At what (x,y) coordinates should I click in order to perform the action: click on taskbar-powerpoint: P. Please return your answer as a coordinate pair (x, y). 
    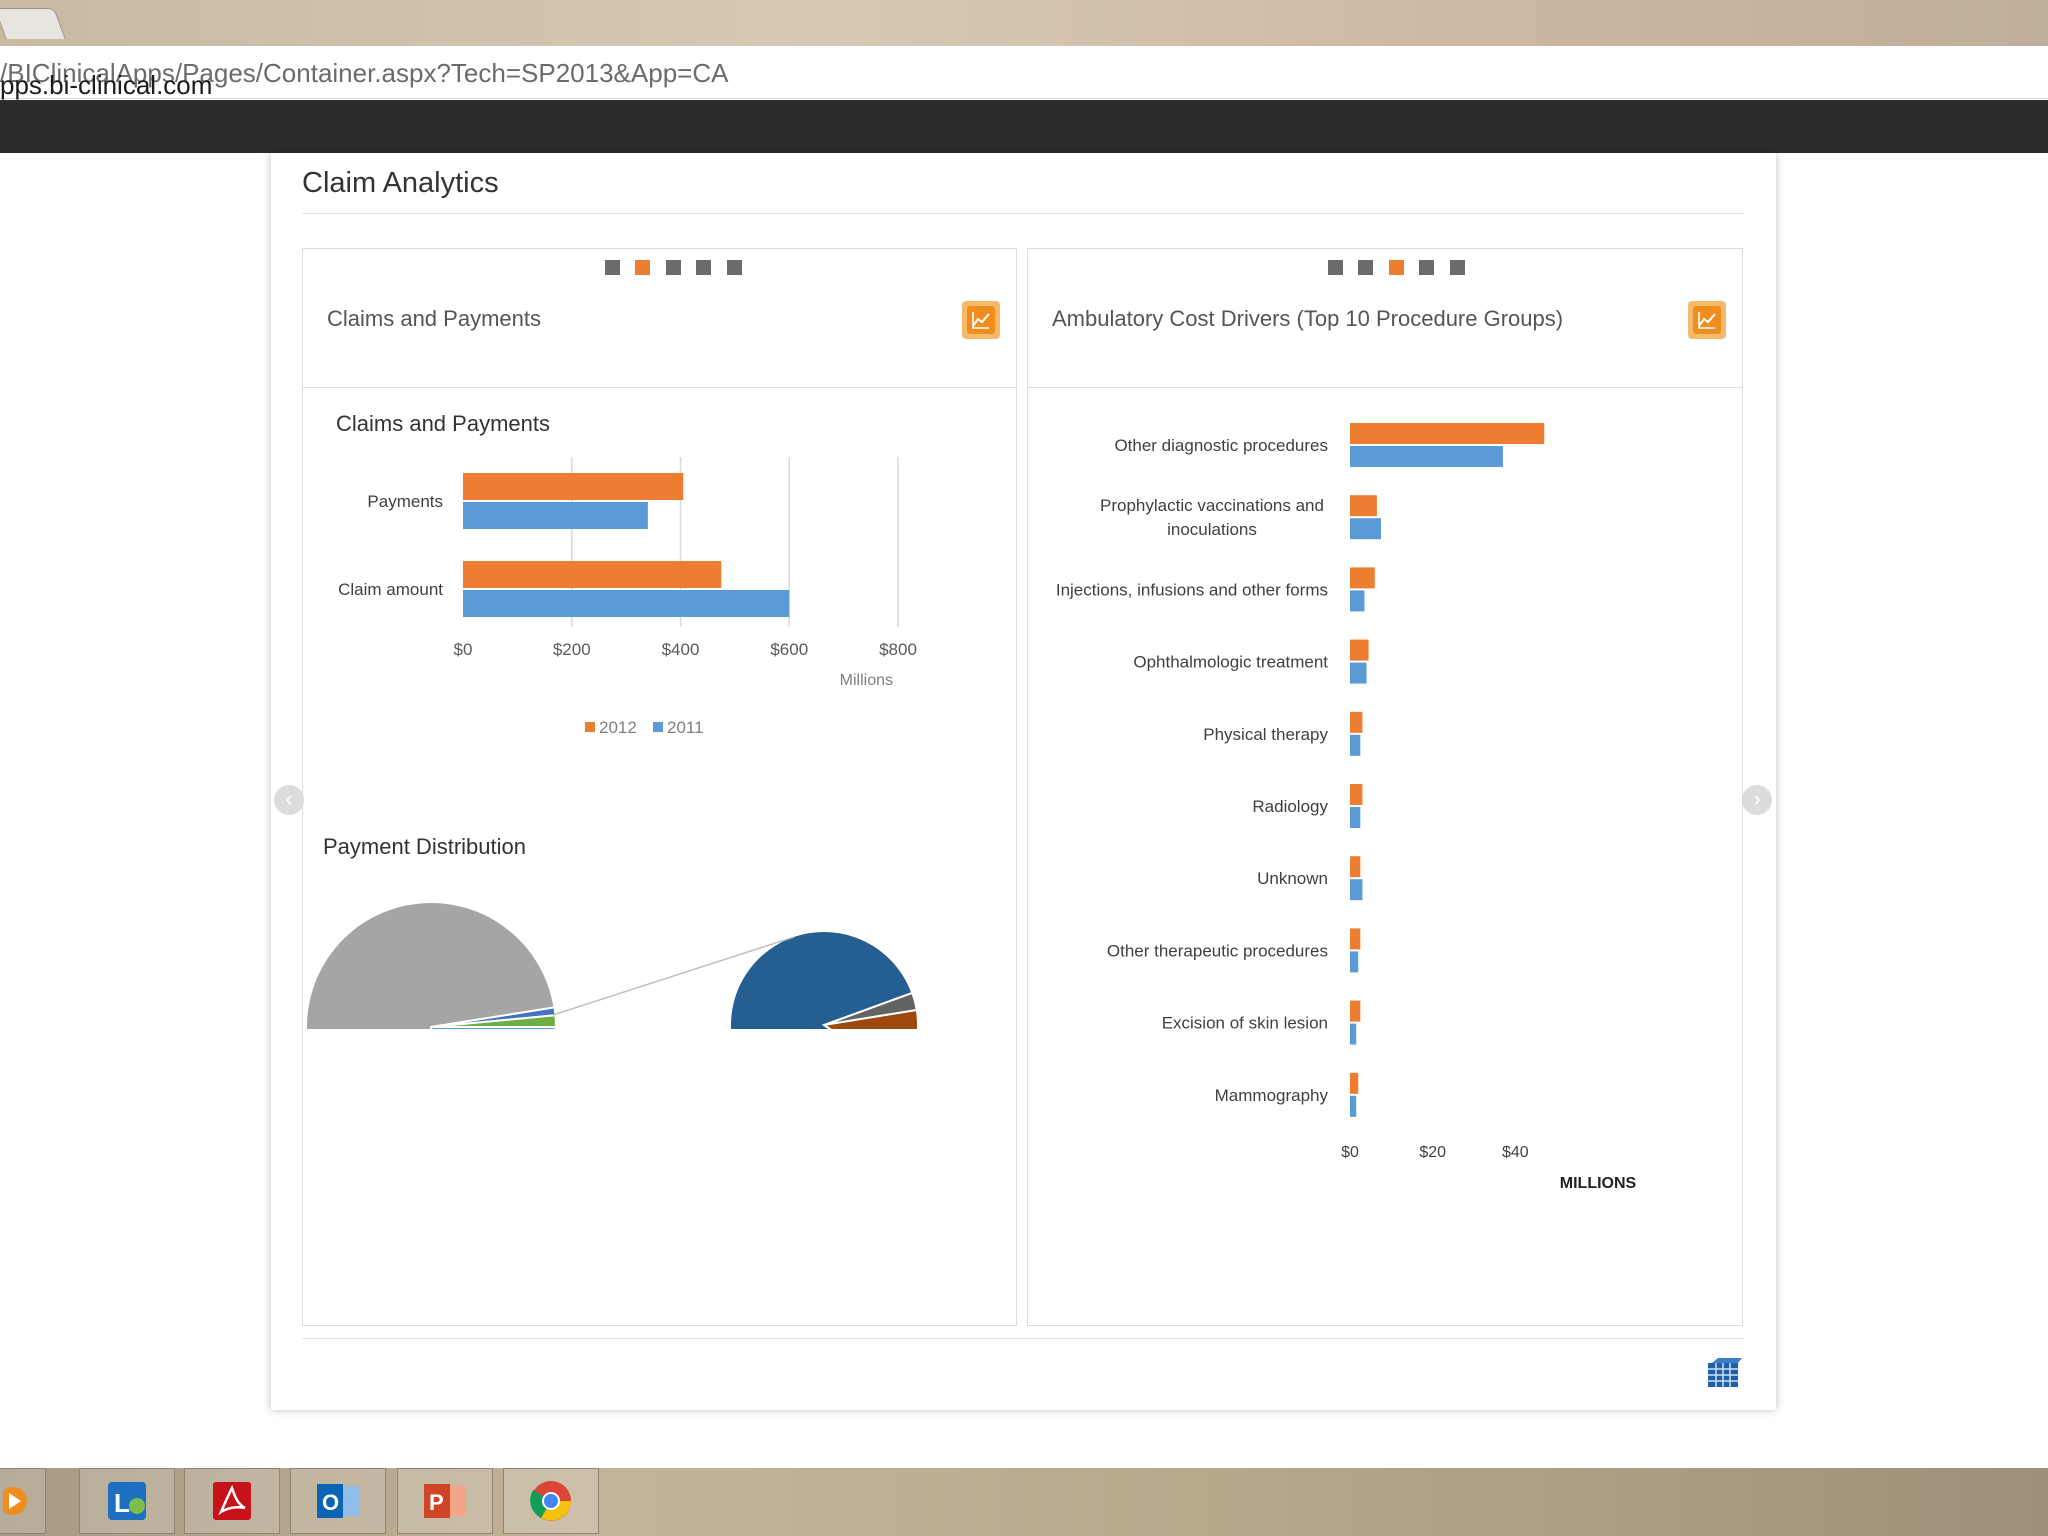
    Looking at the image, I should click on (445, 1501).